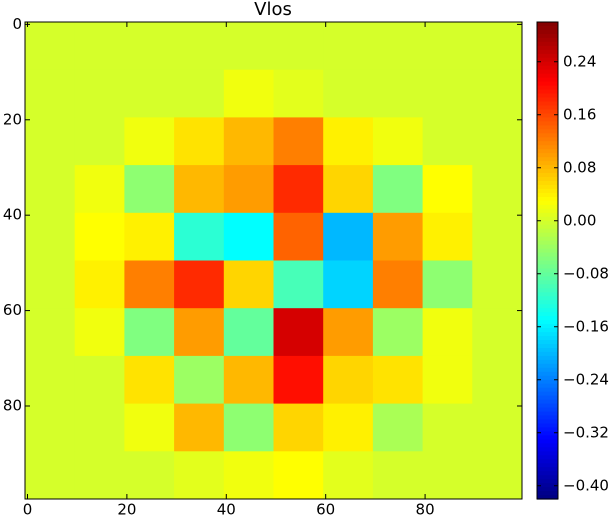  Describe the element at coordinates (579, 220) in the screenshot. I see `colorbar-tick-label: 0.00` at that location.